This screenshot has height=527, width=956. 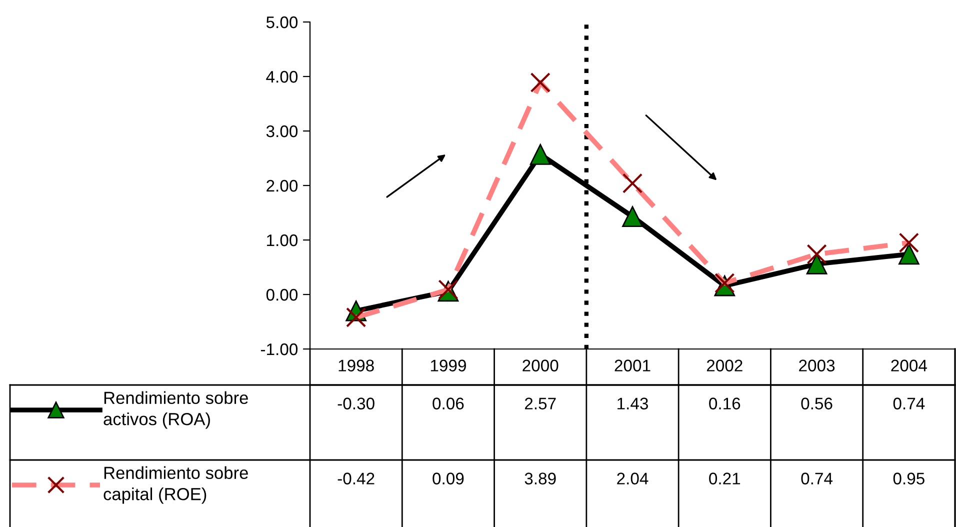 I want to click on data-label: 0.16, so click(x=724, y=404).